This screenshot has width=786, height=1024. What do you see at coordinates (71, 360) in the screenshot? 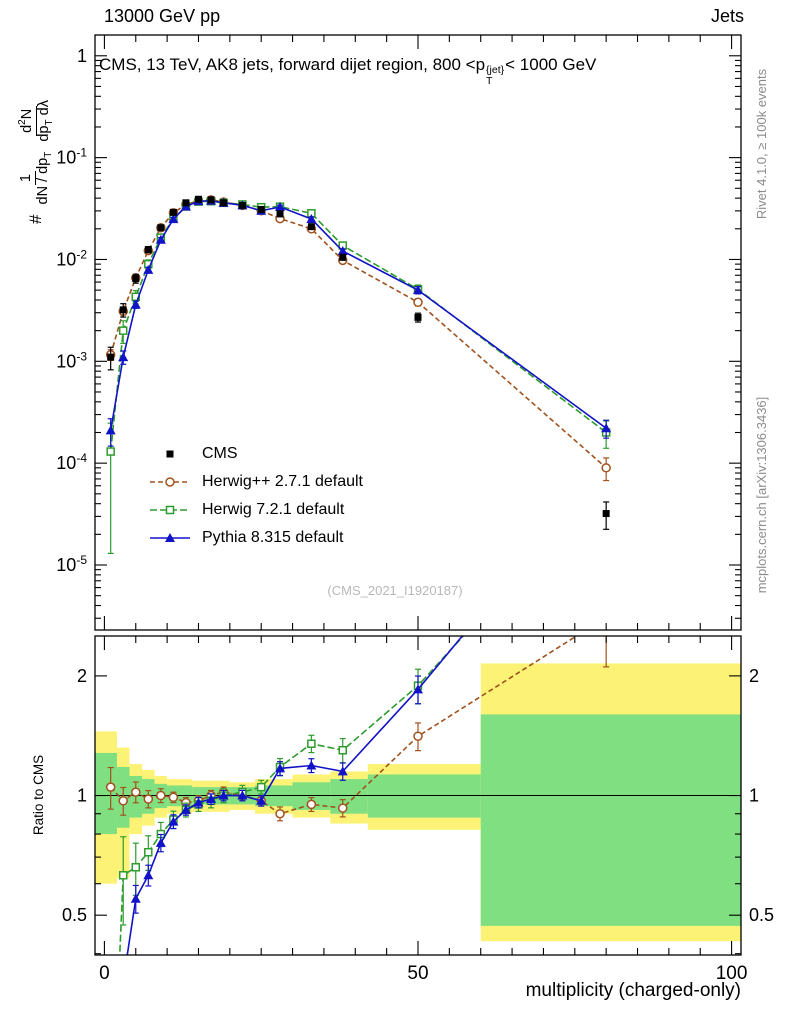
I see `svg-text: 10⁻³` at bounding box center [71, 360].